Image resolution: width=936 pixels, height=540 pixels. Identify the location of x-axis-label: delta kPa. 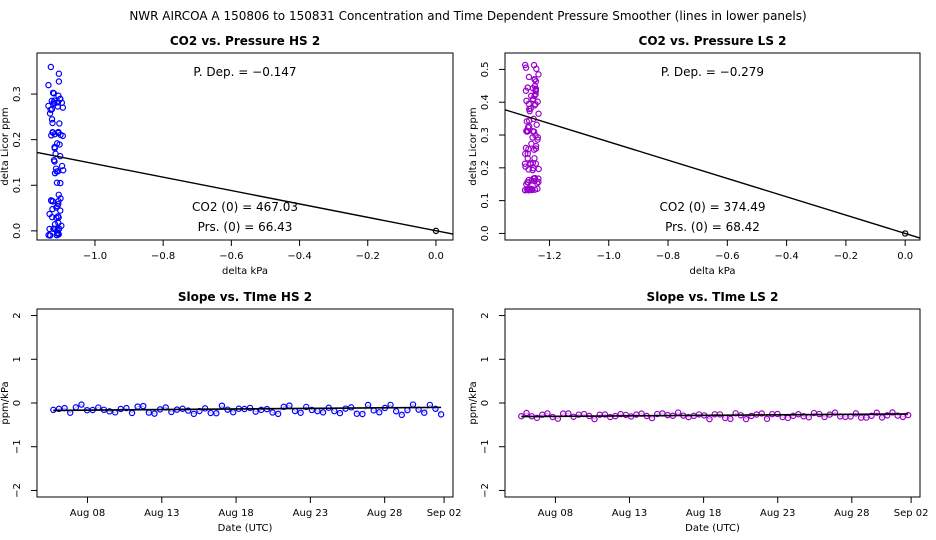
(712, 271).